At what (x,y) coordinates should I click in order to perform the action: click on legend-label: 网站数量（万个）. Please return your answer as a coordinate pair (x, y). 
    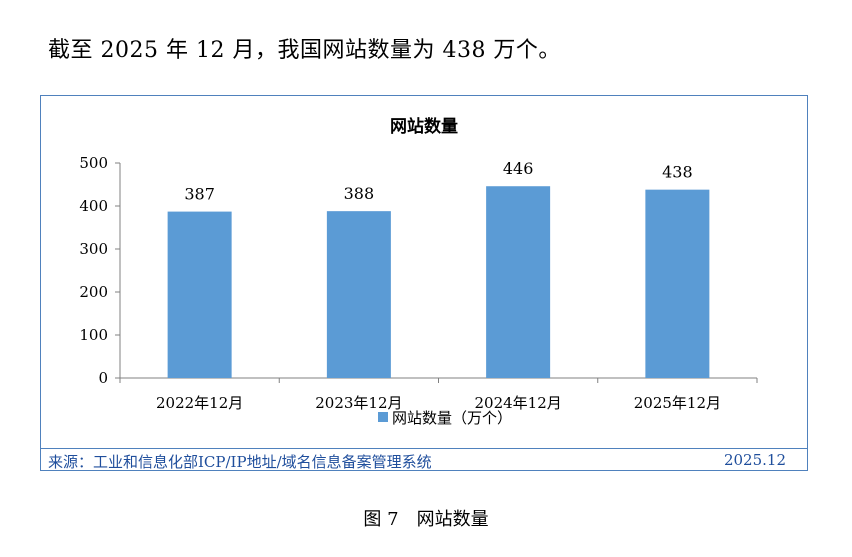
    Looking at the image, I should click on (452, 418).